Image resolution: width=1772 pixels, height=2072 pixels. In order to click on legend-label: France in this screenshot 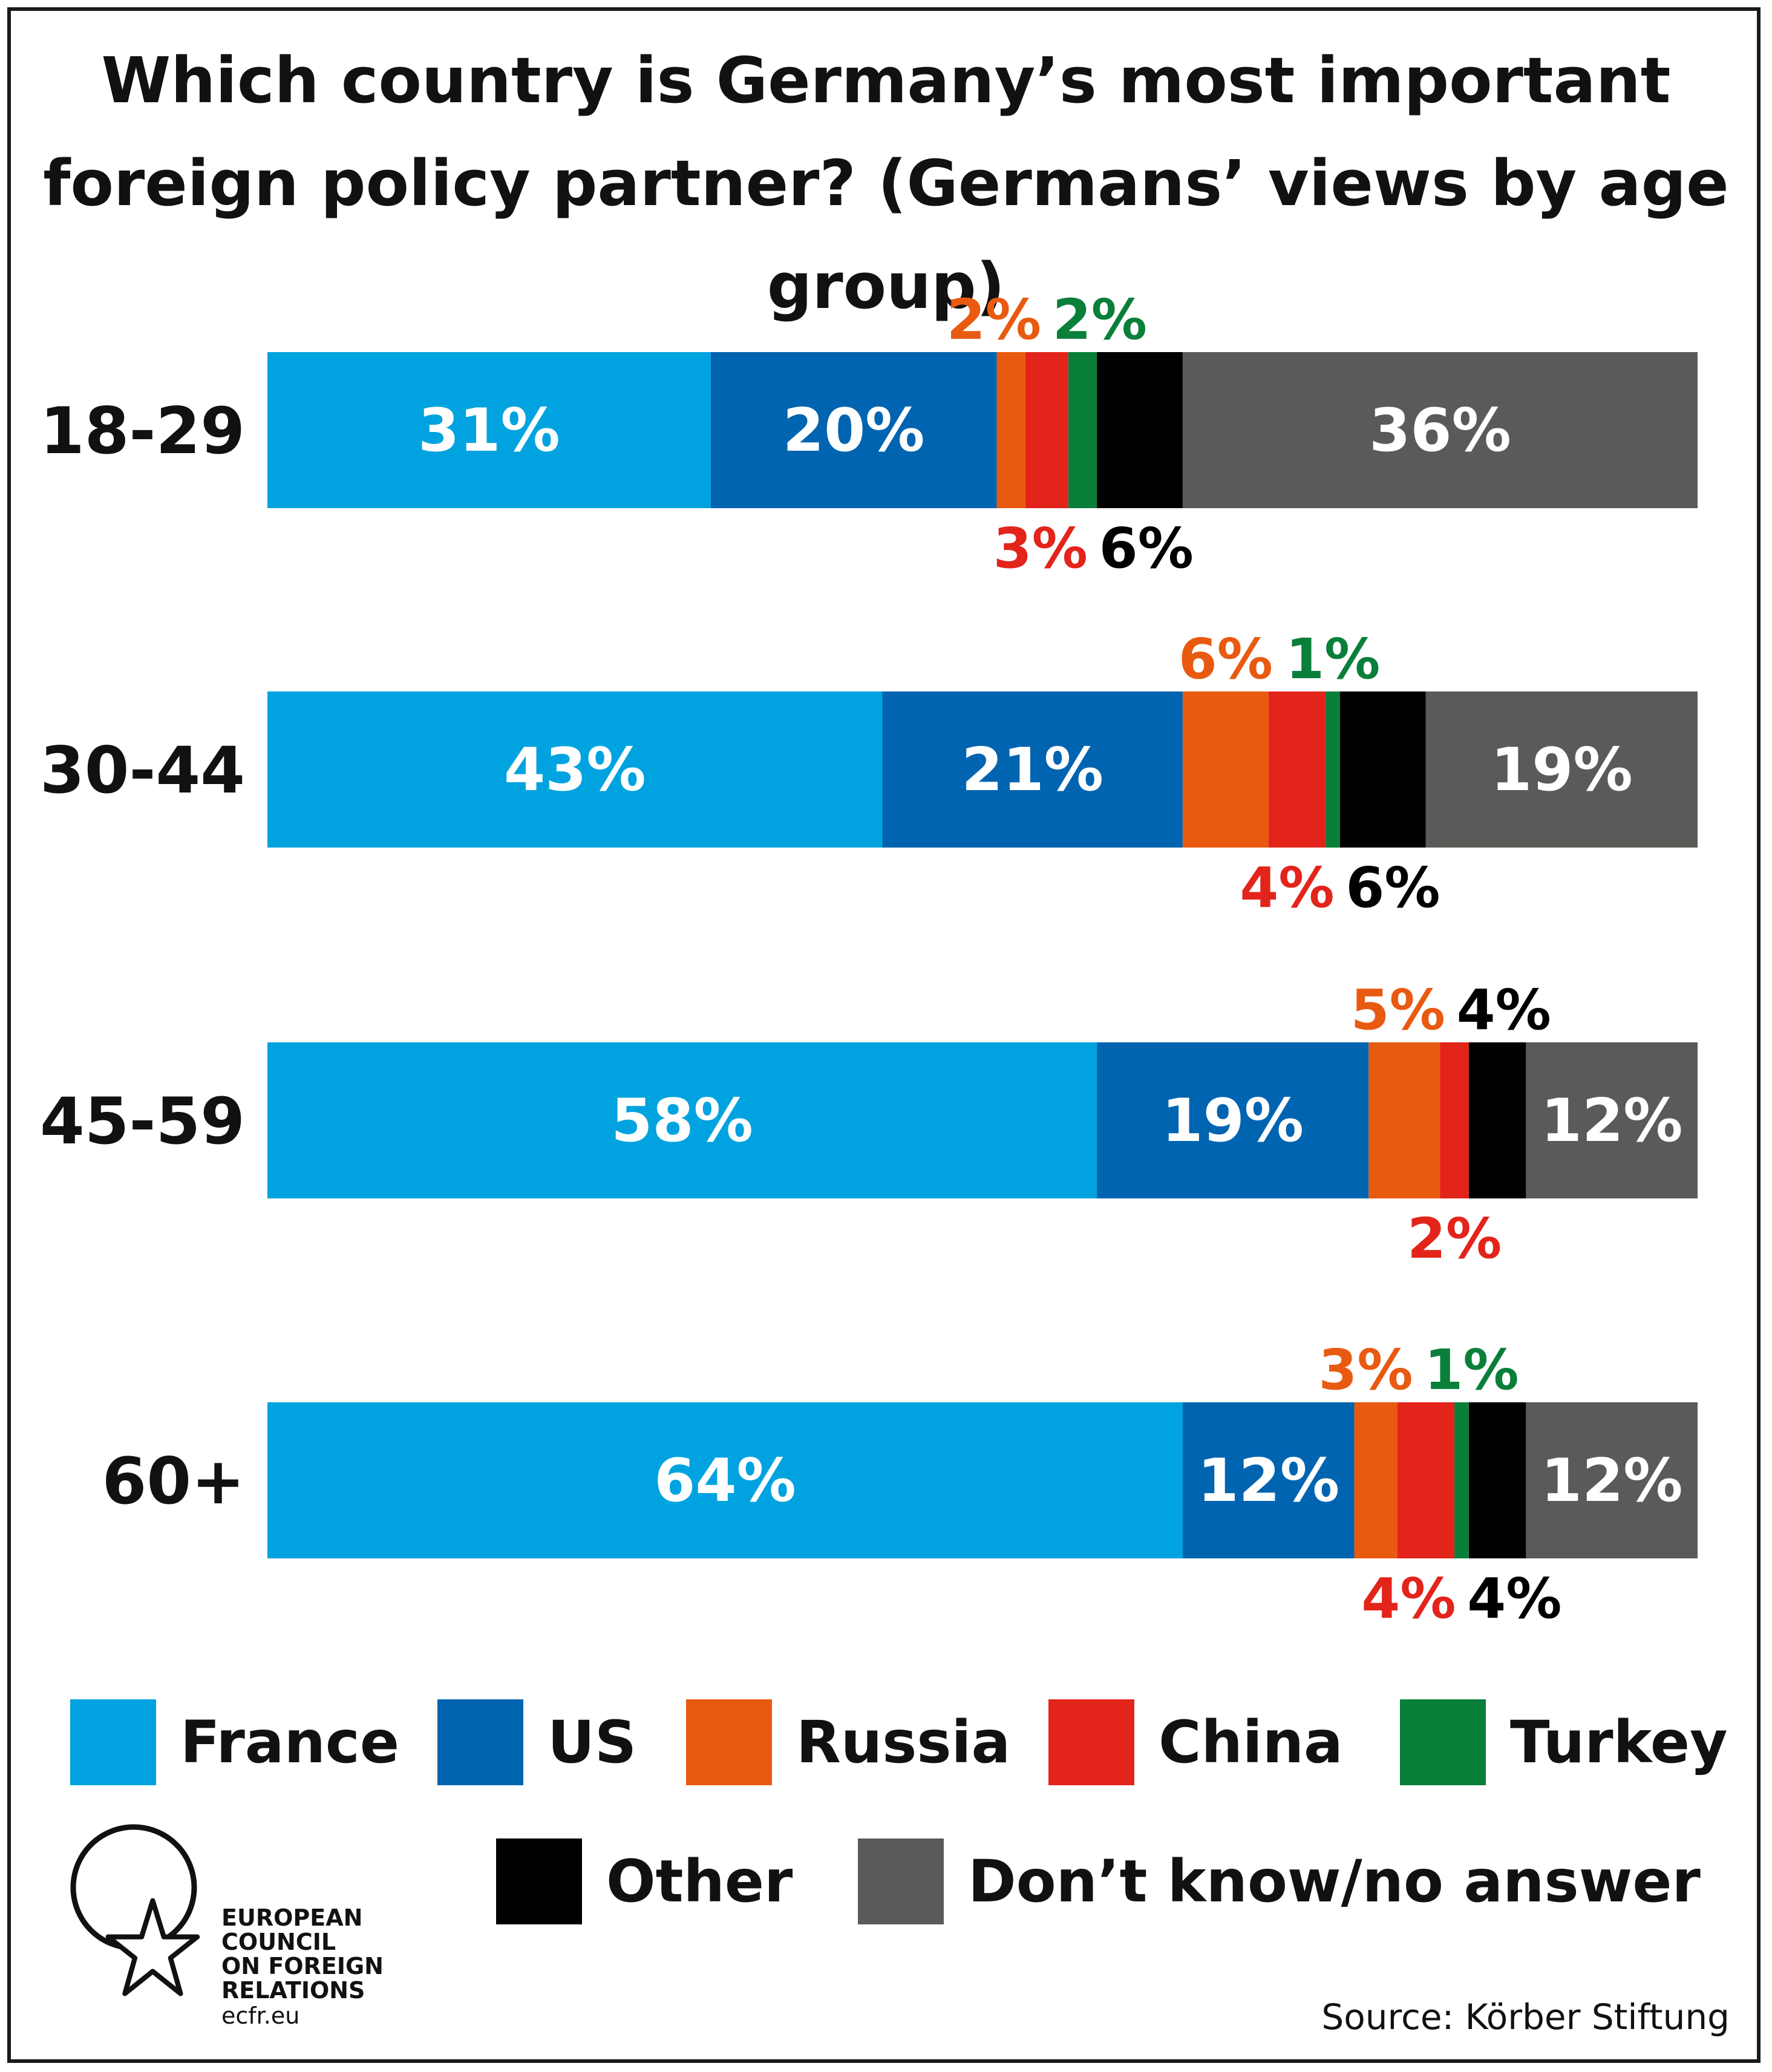, I will do `click(289, 1742)`.